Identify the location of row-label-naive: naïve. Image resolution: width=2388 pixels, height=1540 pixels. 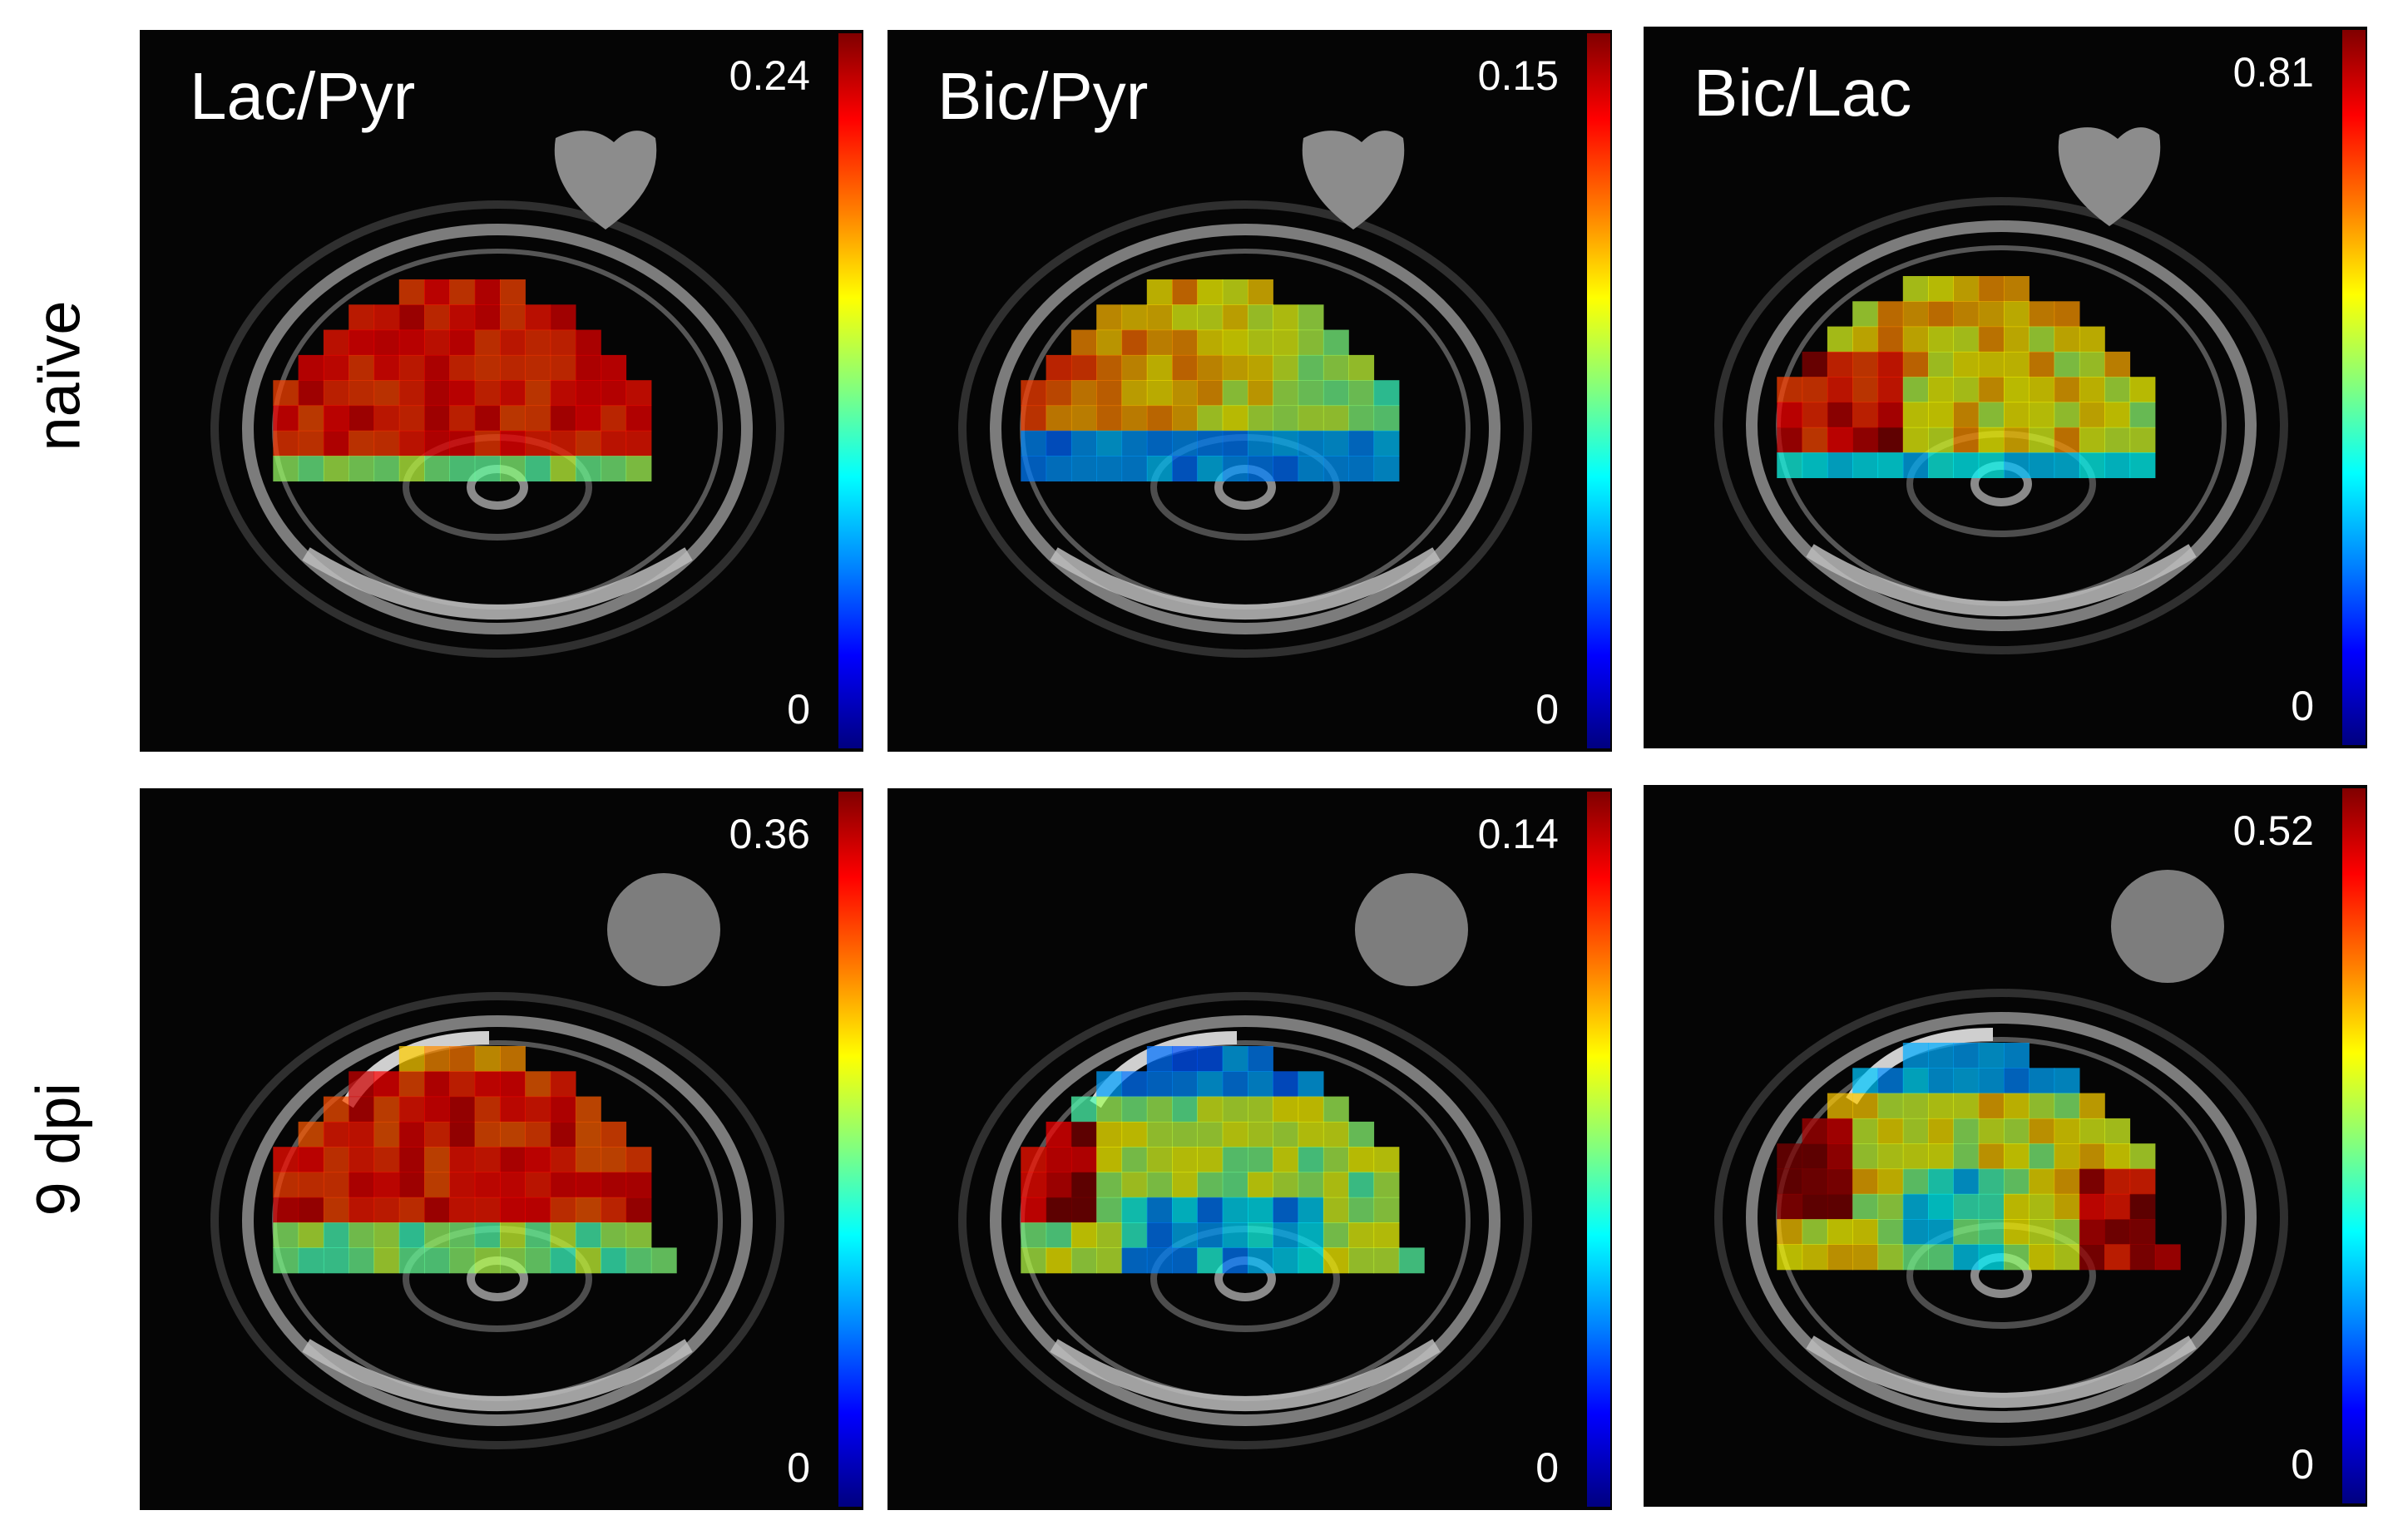
(58, 376).